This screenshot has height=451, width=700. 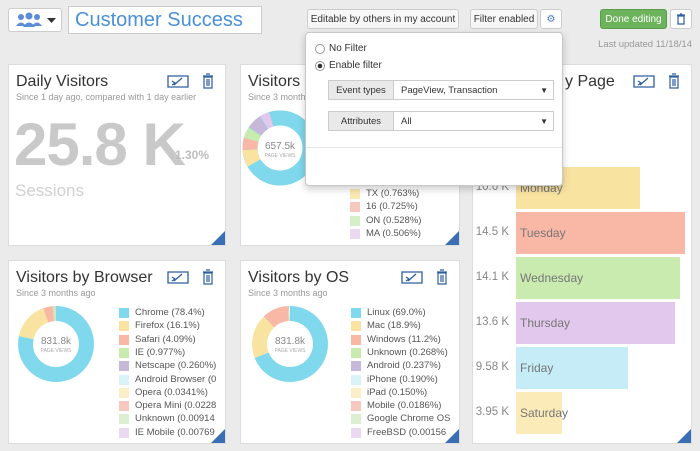 What do you see at coordinates (361, 121) in the screenshot?
I see `field-label: Attributes` at bounding box center [361, 121].